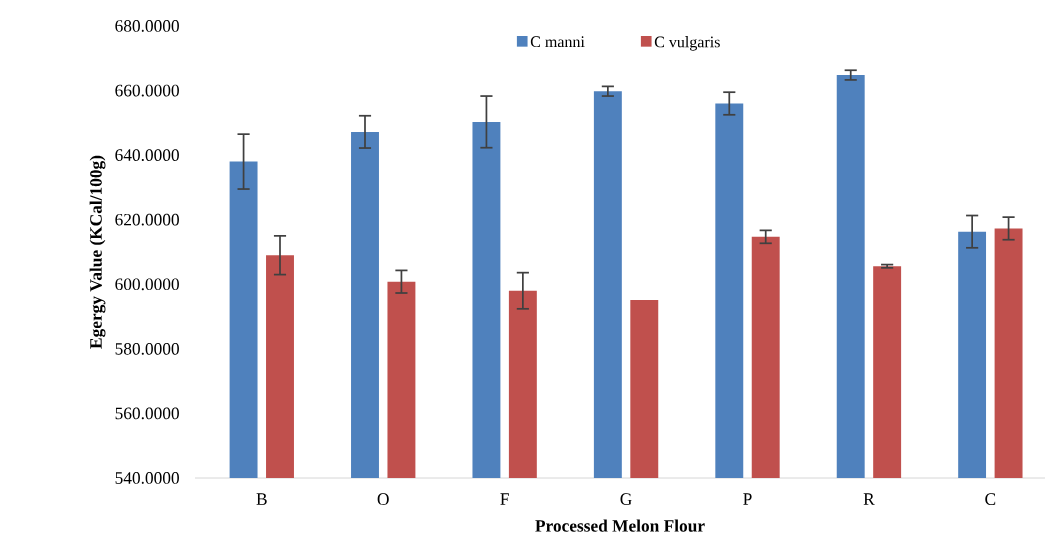  I want to click on y-tick-label: 640.0000, so click(147, 155).